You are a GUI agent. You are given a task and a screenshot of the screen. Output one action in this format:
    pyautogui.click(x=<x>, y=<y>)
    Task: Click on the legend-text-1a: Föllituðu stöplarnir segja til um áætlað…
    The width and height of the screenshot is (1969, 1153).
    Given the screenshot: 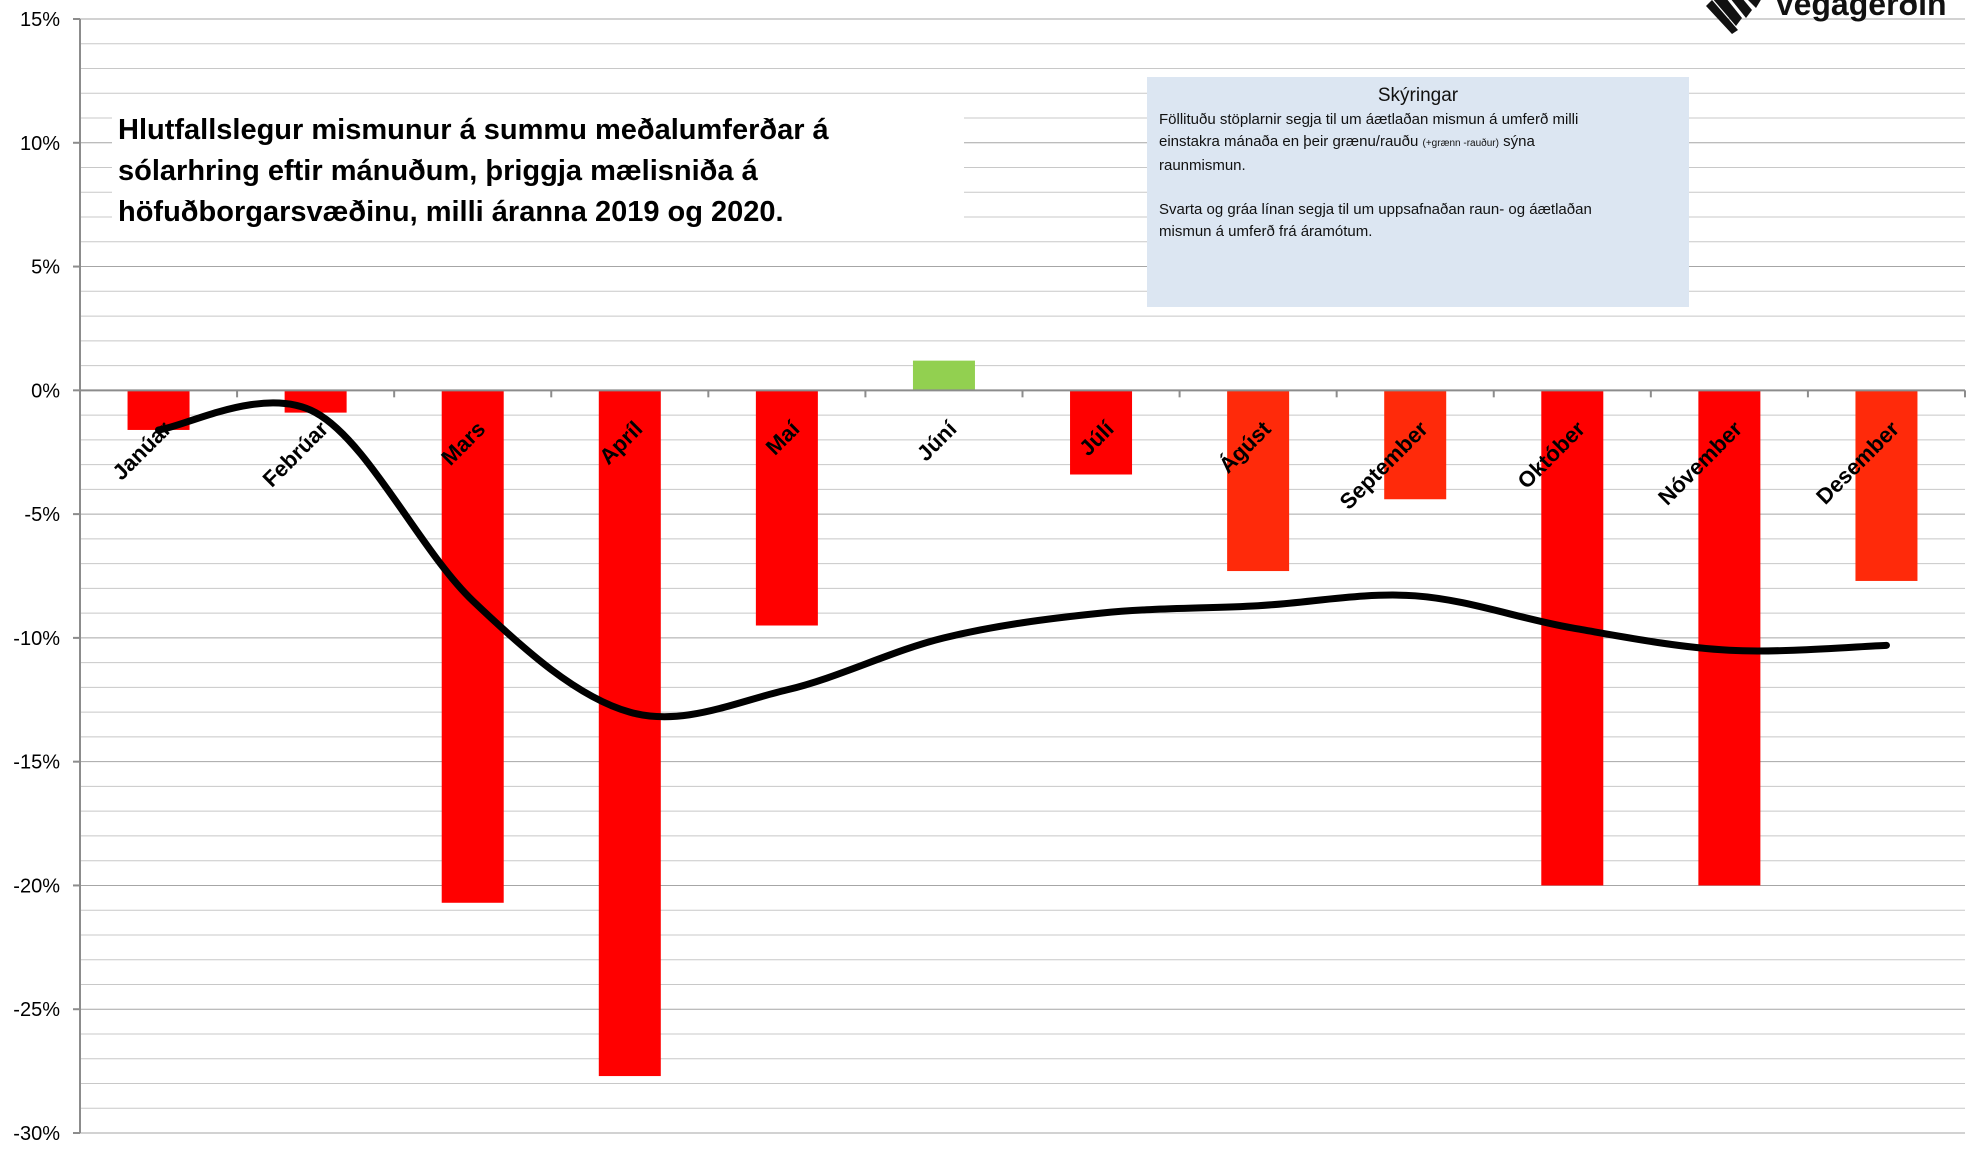 What is the action you would take?
    pyautogui.click(x=1369, y=119)
    